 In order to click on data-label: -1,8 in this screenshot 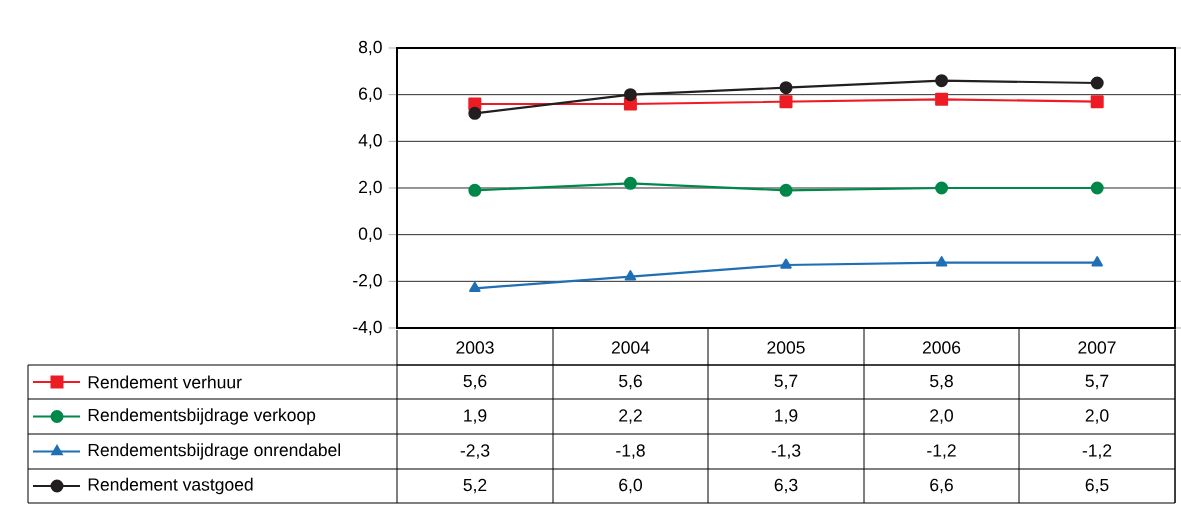, I will do `click(630, 451)`.